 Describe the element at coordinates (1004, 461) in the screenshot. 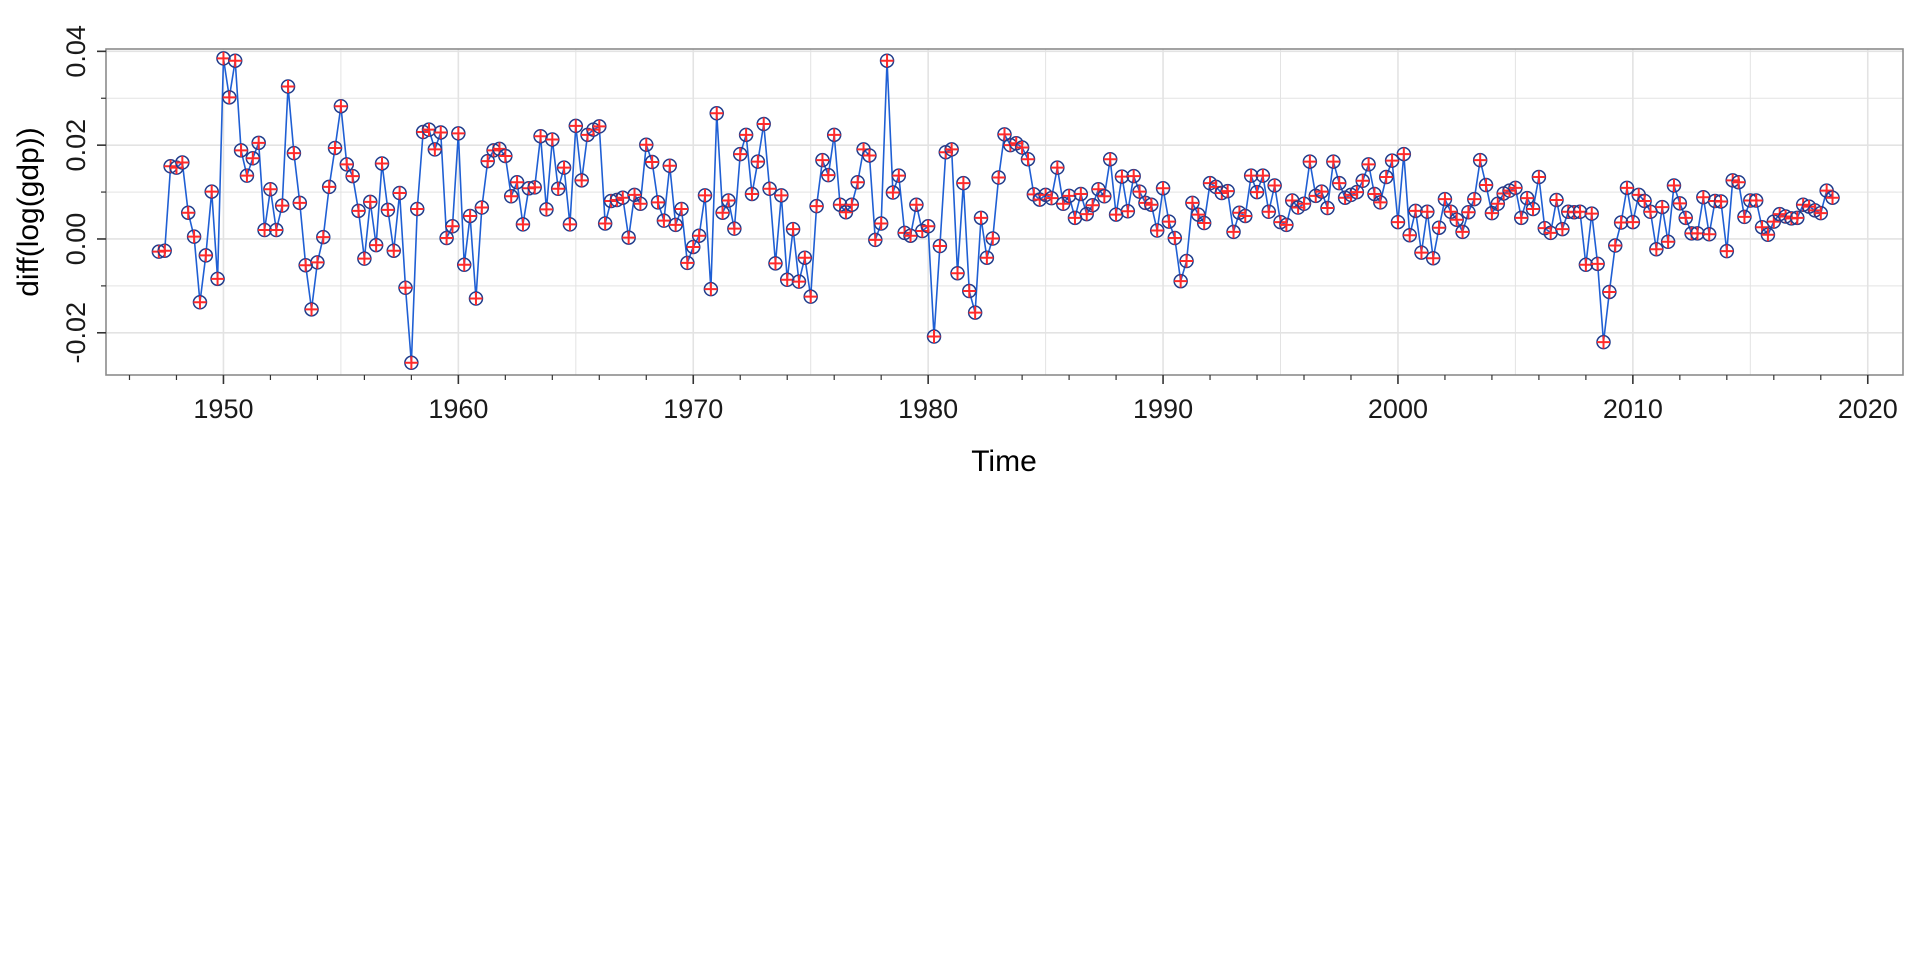

I see `x-axis-title: Time` at that location.